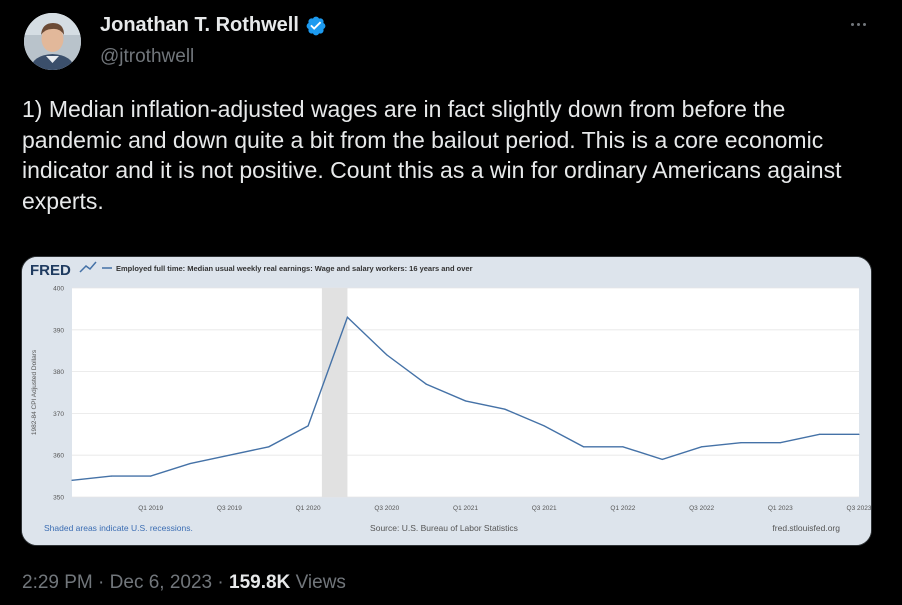 The width and height of the screenshot is (902, 605). Describe the element at coordinates (57, 582) in the screenshot. I see `tweet-time: 2:29 PM` at that location.